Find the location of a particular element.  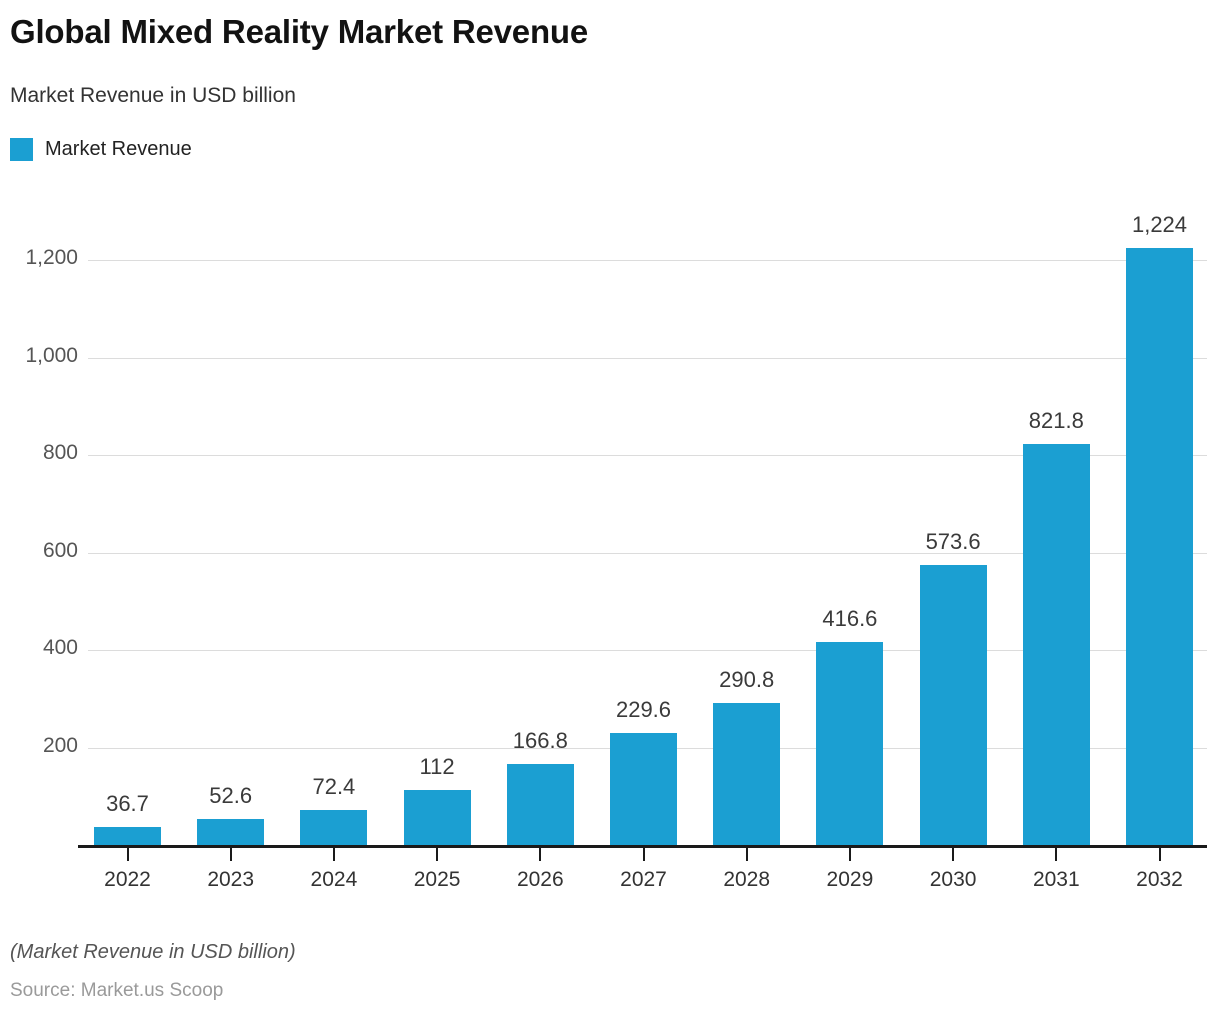

x-axis-tick-label: 2030 is located at coordinates (953, 879).